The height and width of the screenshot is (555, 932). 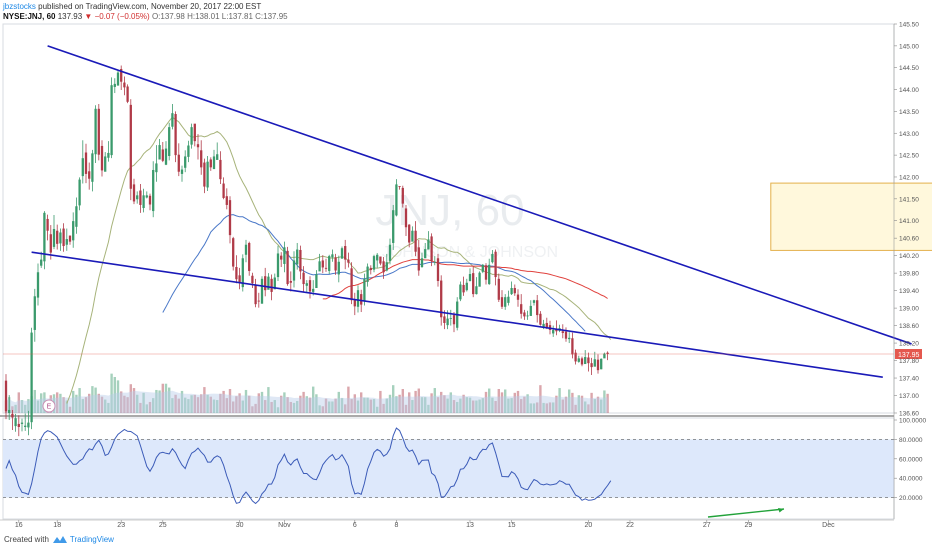 What do you see at coordinates (909, 46) in the screenshot?
I see `price-tick-label: 145.00` at bounding box center [909, 46].